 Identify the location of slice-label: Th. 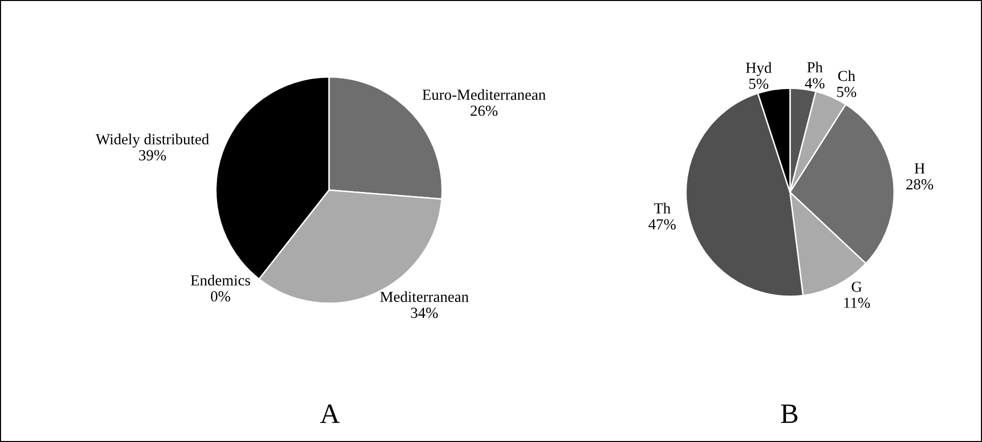
(662, 208).